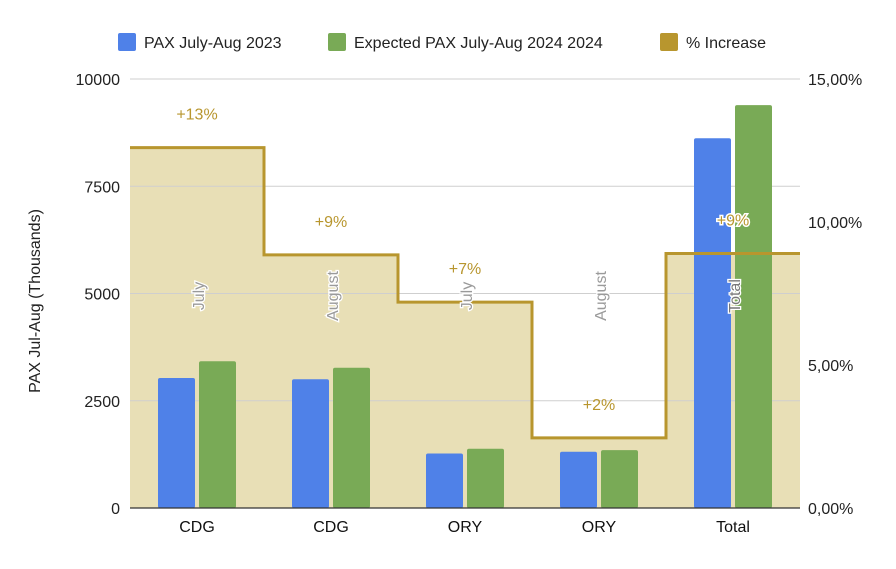 This screenshot has height=569, width=896. What do you see at coordinates (35, 301) in the screenshot?
I see `y-axis-title: PAX Jul-Aug (Thousands)` at bounding box center [35, 301].